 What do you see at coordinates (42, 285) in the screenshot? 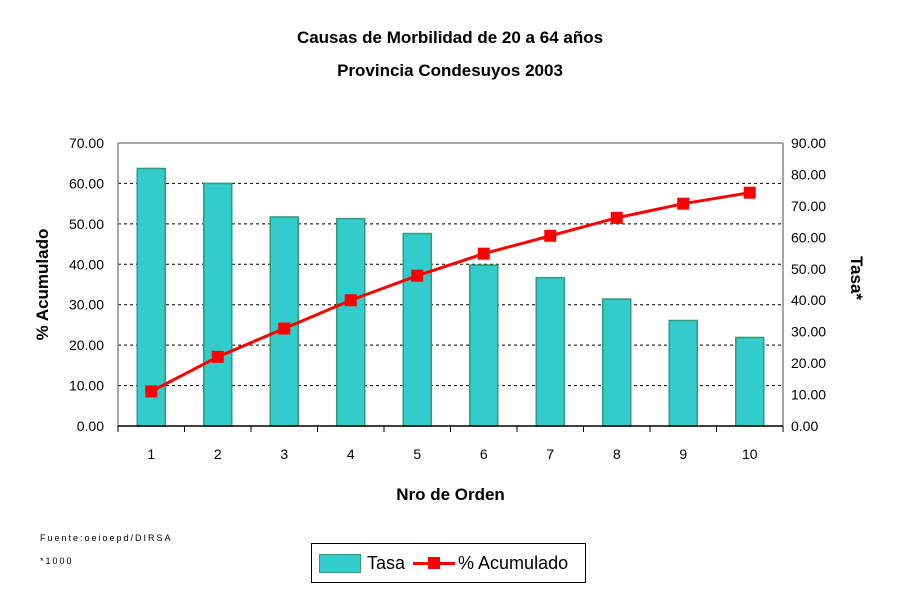
I see `left-axis-title: % Acumulado` at bounding box center [42, 285].